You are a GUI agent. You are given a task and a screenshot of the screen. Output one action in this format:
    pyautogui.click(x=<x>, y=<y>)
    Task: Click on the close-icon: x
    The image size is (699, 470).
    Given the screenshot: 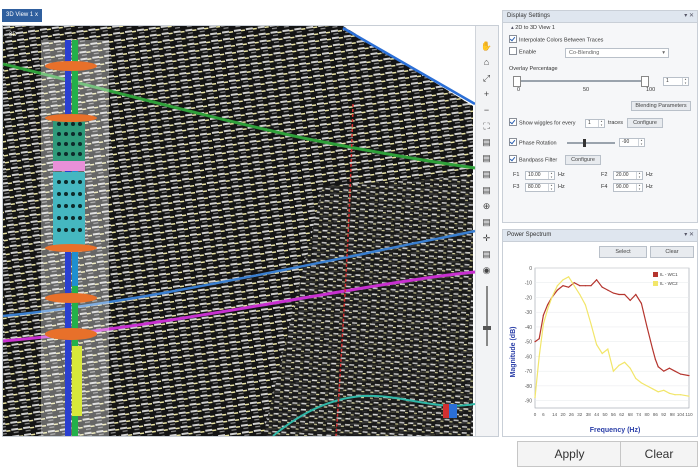 What is the action you would take?
    pyautogui.click(x=36, y=15)
    